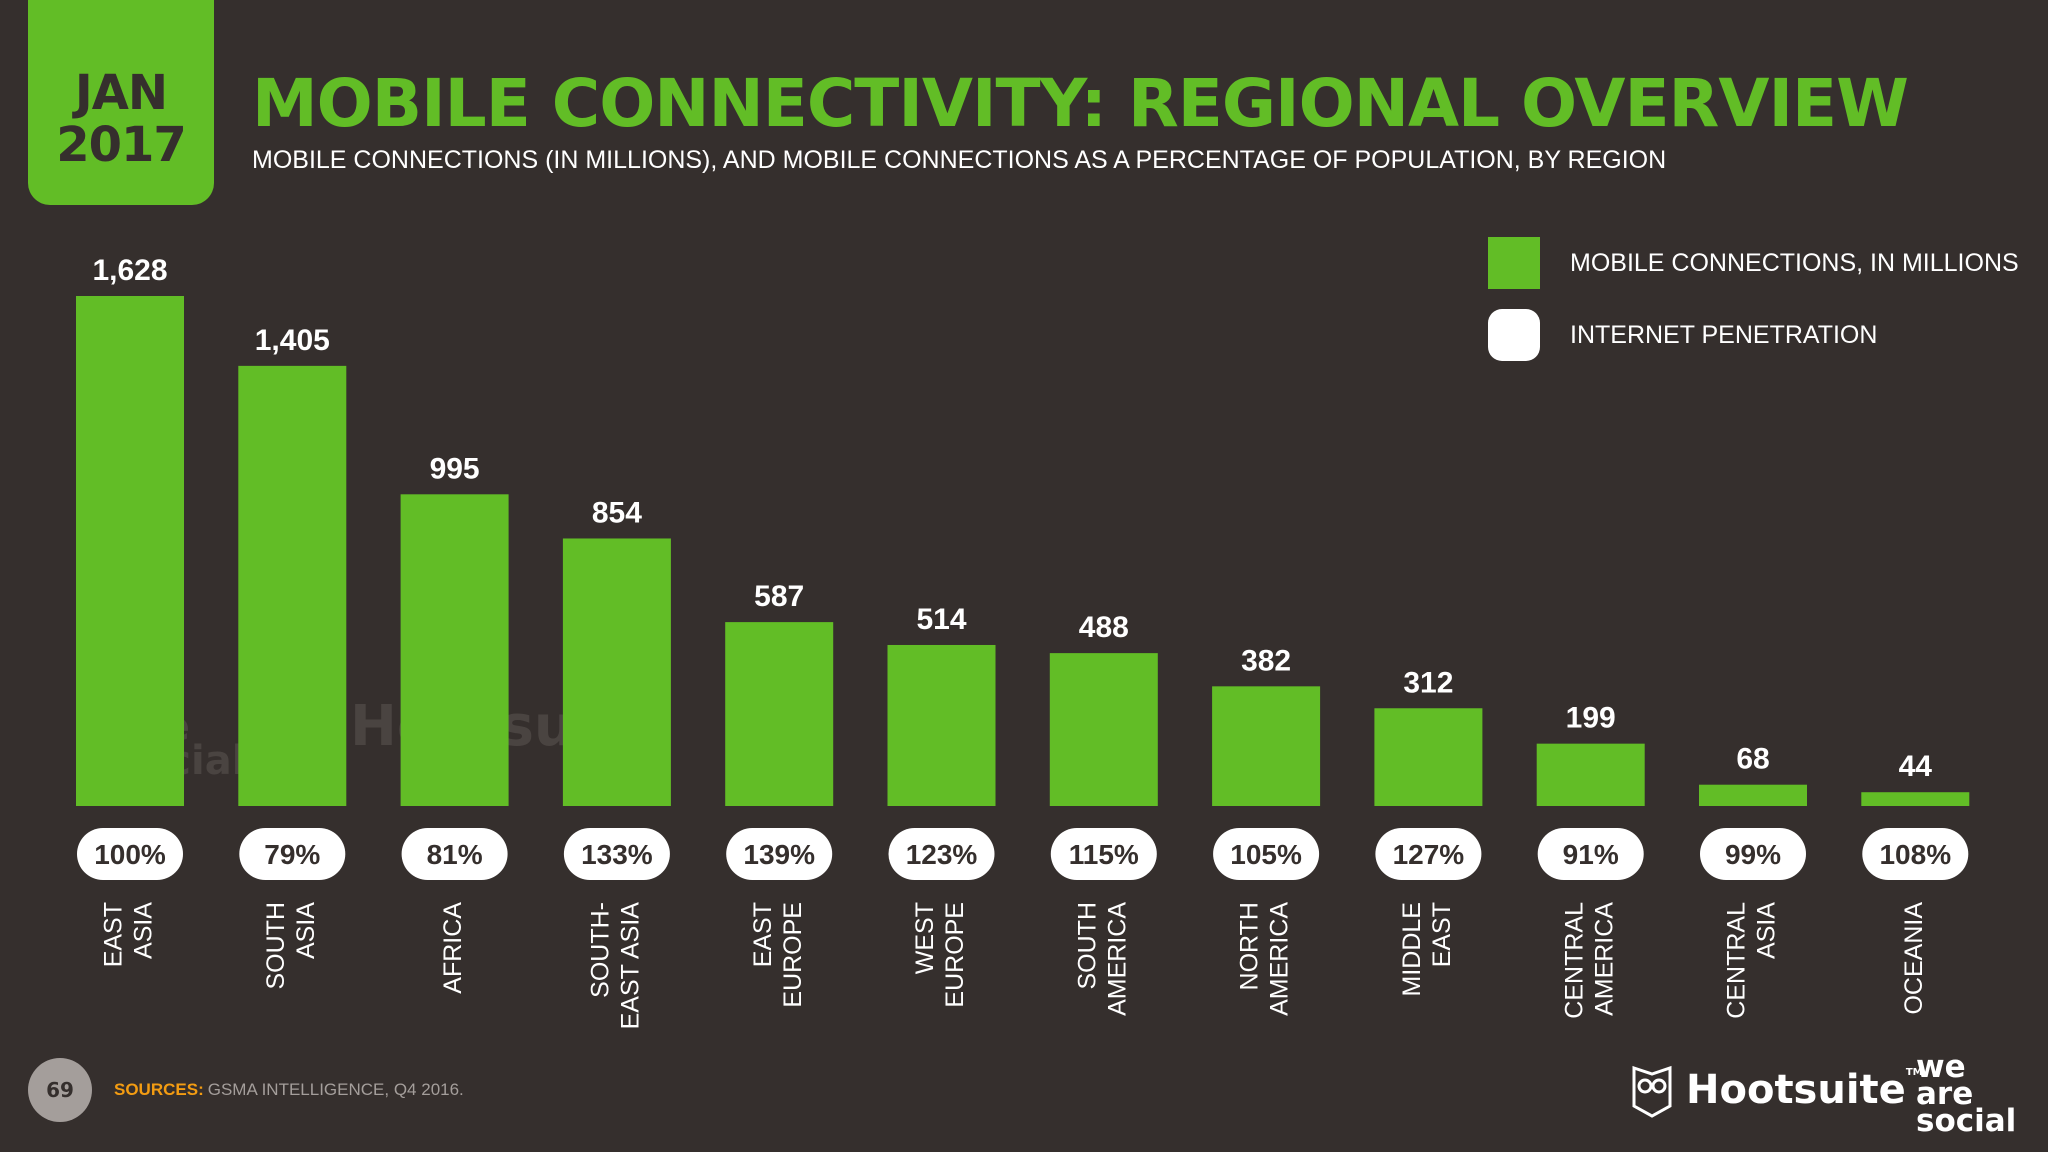  I want to click on penetration-label: 100%, so click(130, 854).